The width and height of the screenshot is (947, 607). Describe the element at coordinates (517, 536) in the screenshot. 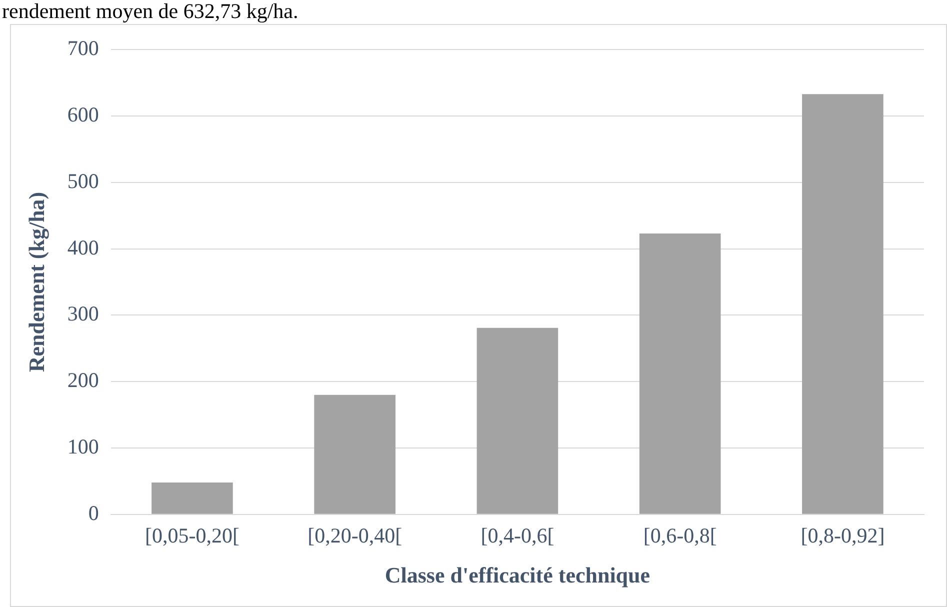

I see `x-tick-label: [0,4-0,6[` at that location.